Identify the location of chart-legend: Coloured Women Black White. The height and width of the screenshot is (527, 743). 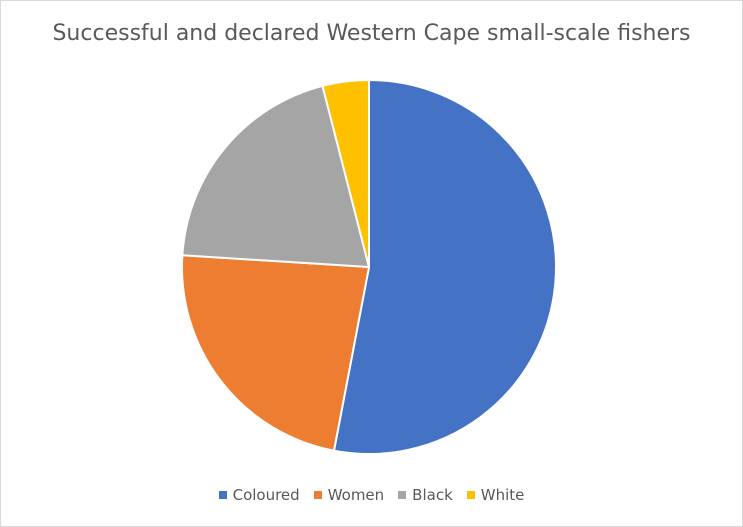
(371, 495).